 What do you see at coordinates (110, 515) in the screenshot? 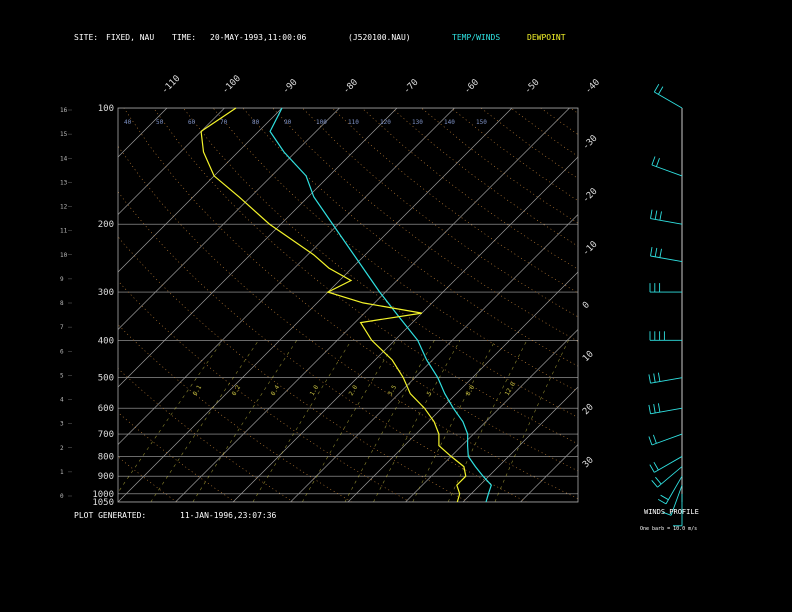
I see `plot-generated-label: PLOT GENERATED:` at bounding box center [110, 515].